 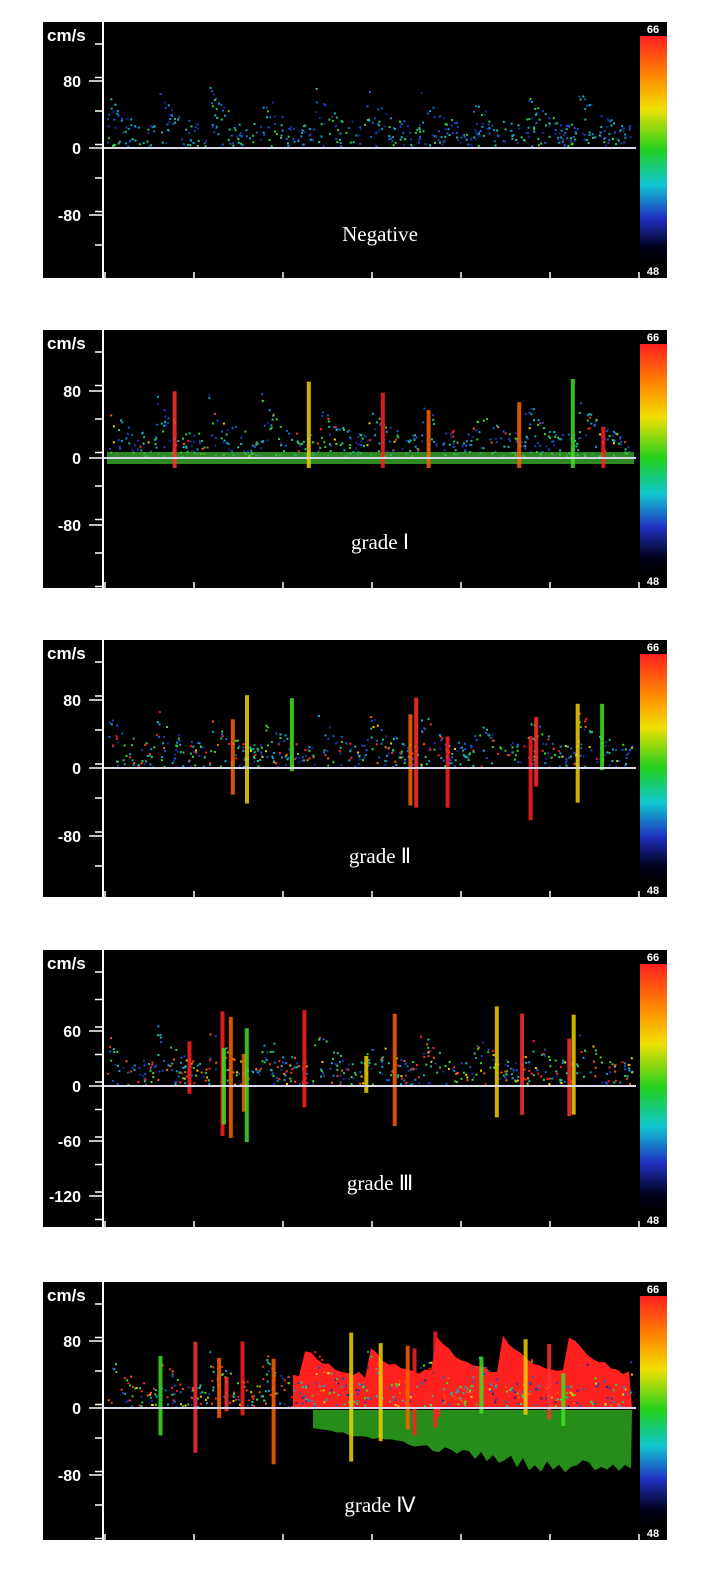 I want to click on spike, so click(x=577, y=753).